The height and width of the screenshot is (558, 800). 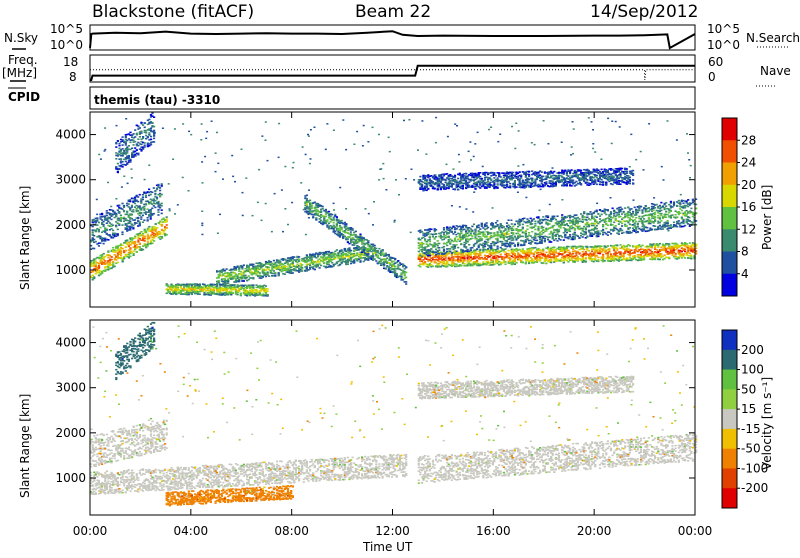 I want to click on freq-unit: [MHz], so click(x=19, y=73).